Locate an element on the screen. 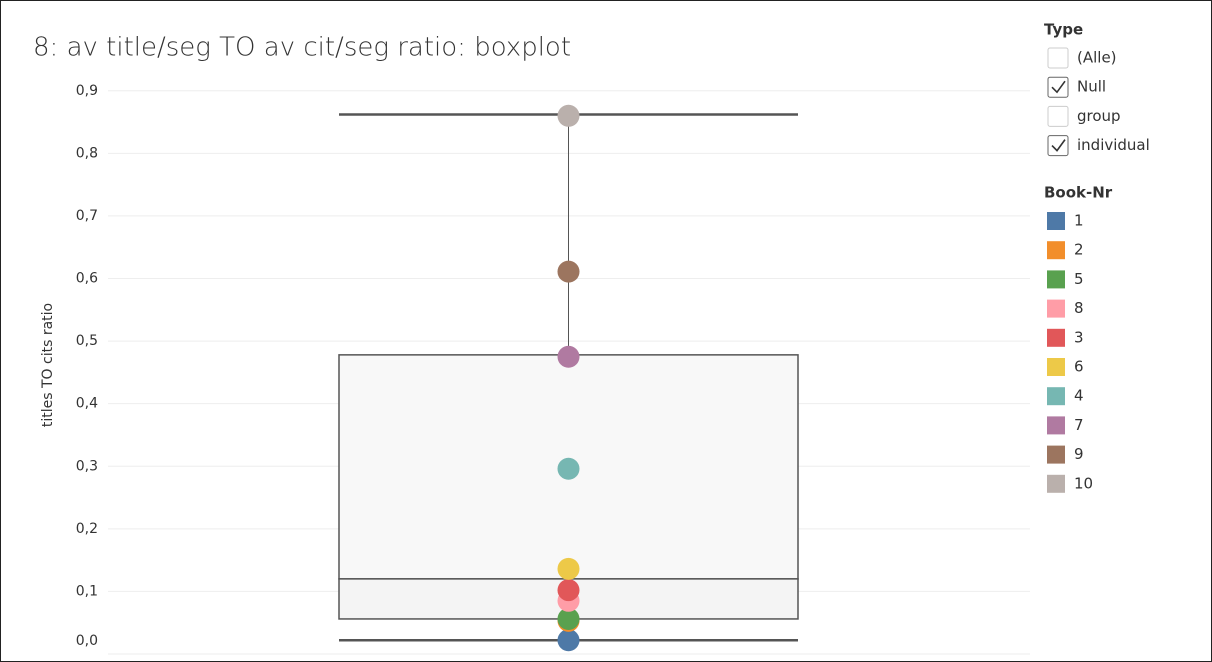  filter-option-label: individual is located at coordinates (1113, 145).